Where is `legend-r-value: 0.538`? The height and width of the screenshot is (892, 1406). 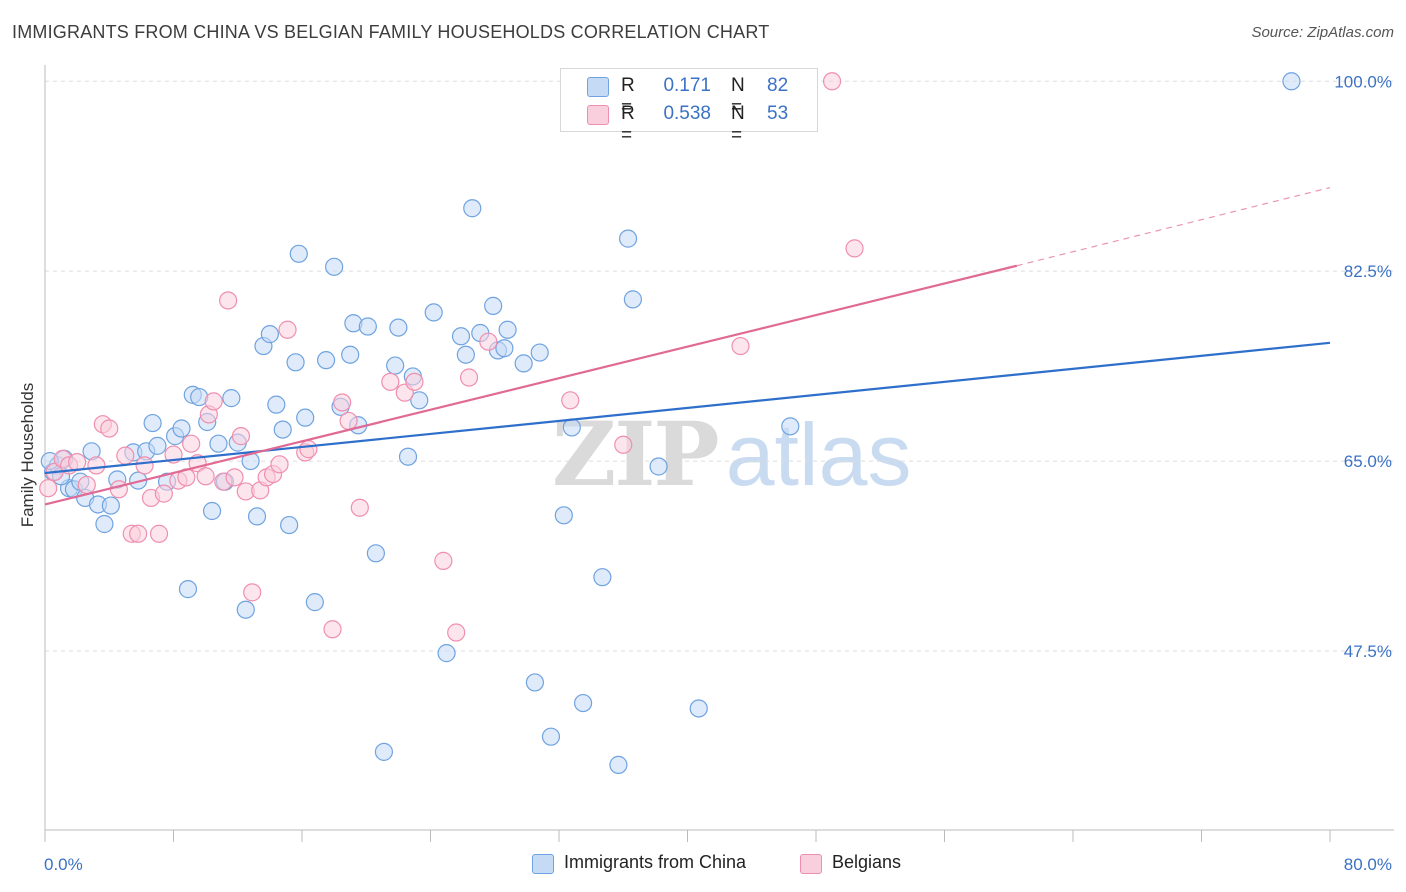
legend-r-value: 0.538 is located at coordinates (687, 113).